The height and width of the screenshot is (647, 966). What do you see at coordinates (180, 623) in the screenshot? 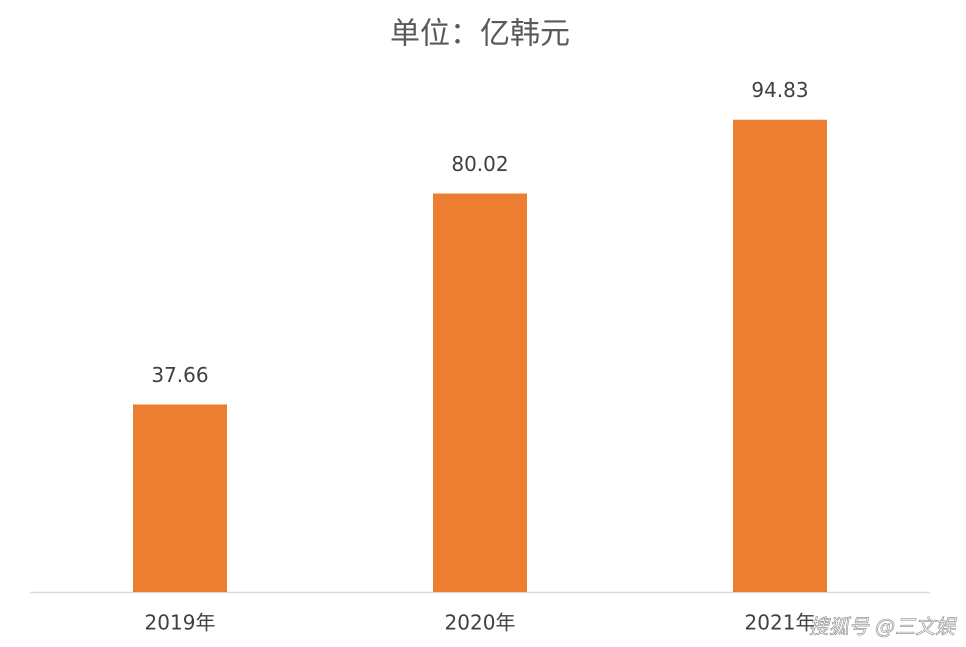
I see `x-tick-label: 2019年` at bounding box center [180, 623].